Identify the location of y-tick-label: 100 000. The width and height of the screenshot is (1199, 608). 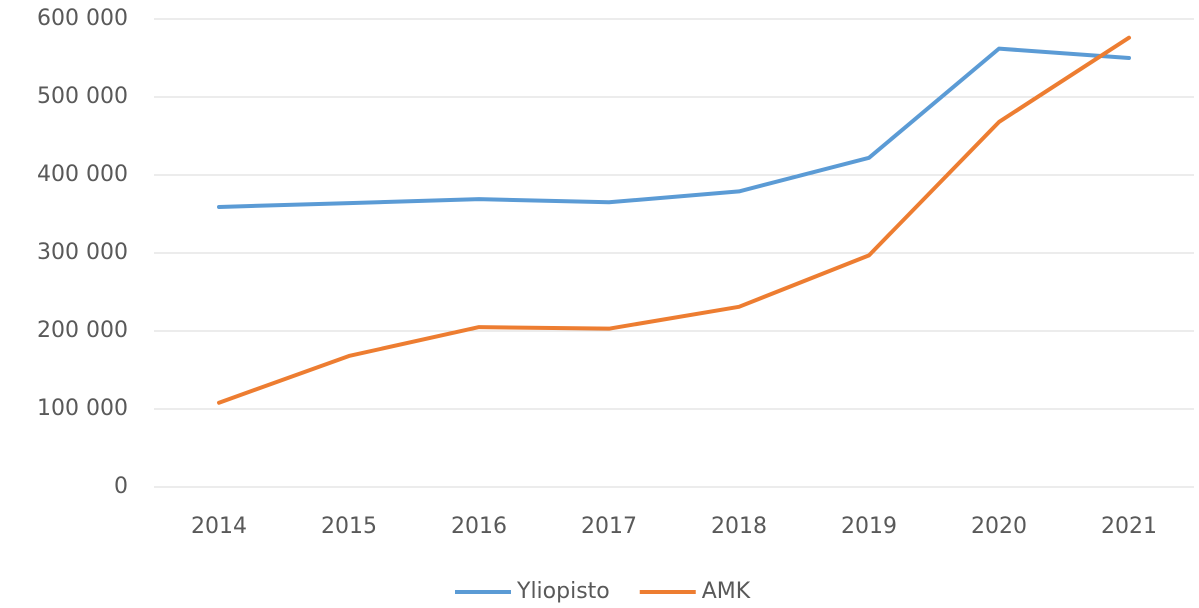
(82, 408).